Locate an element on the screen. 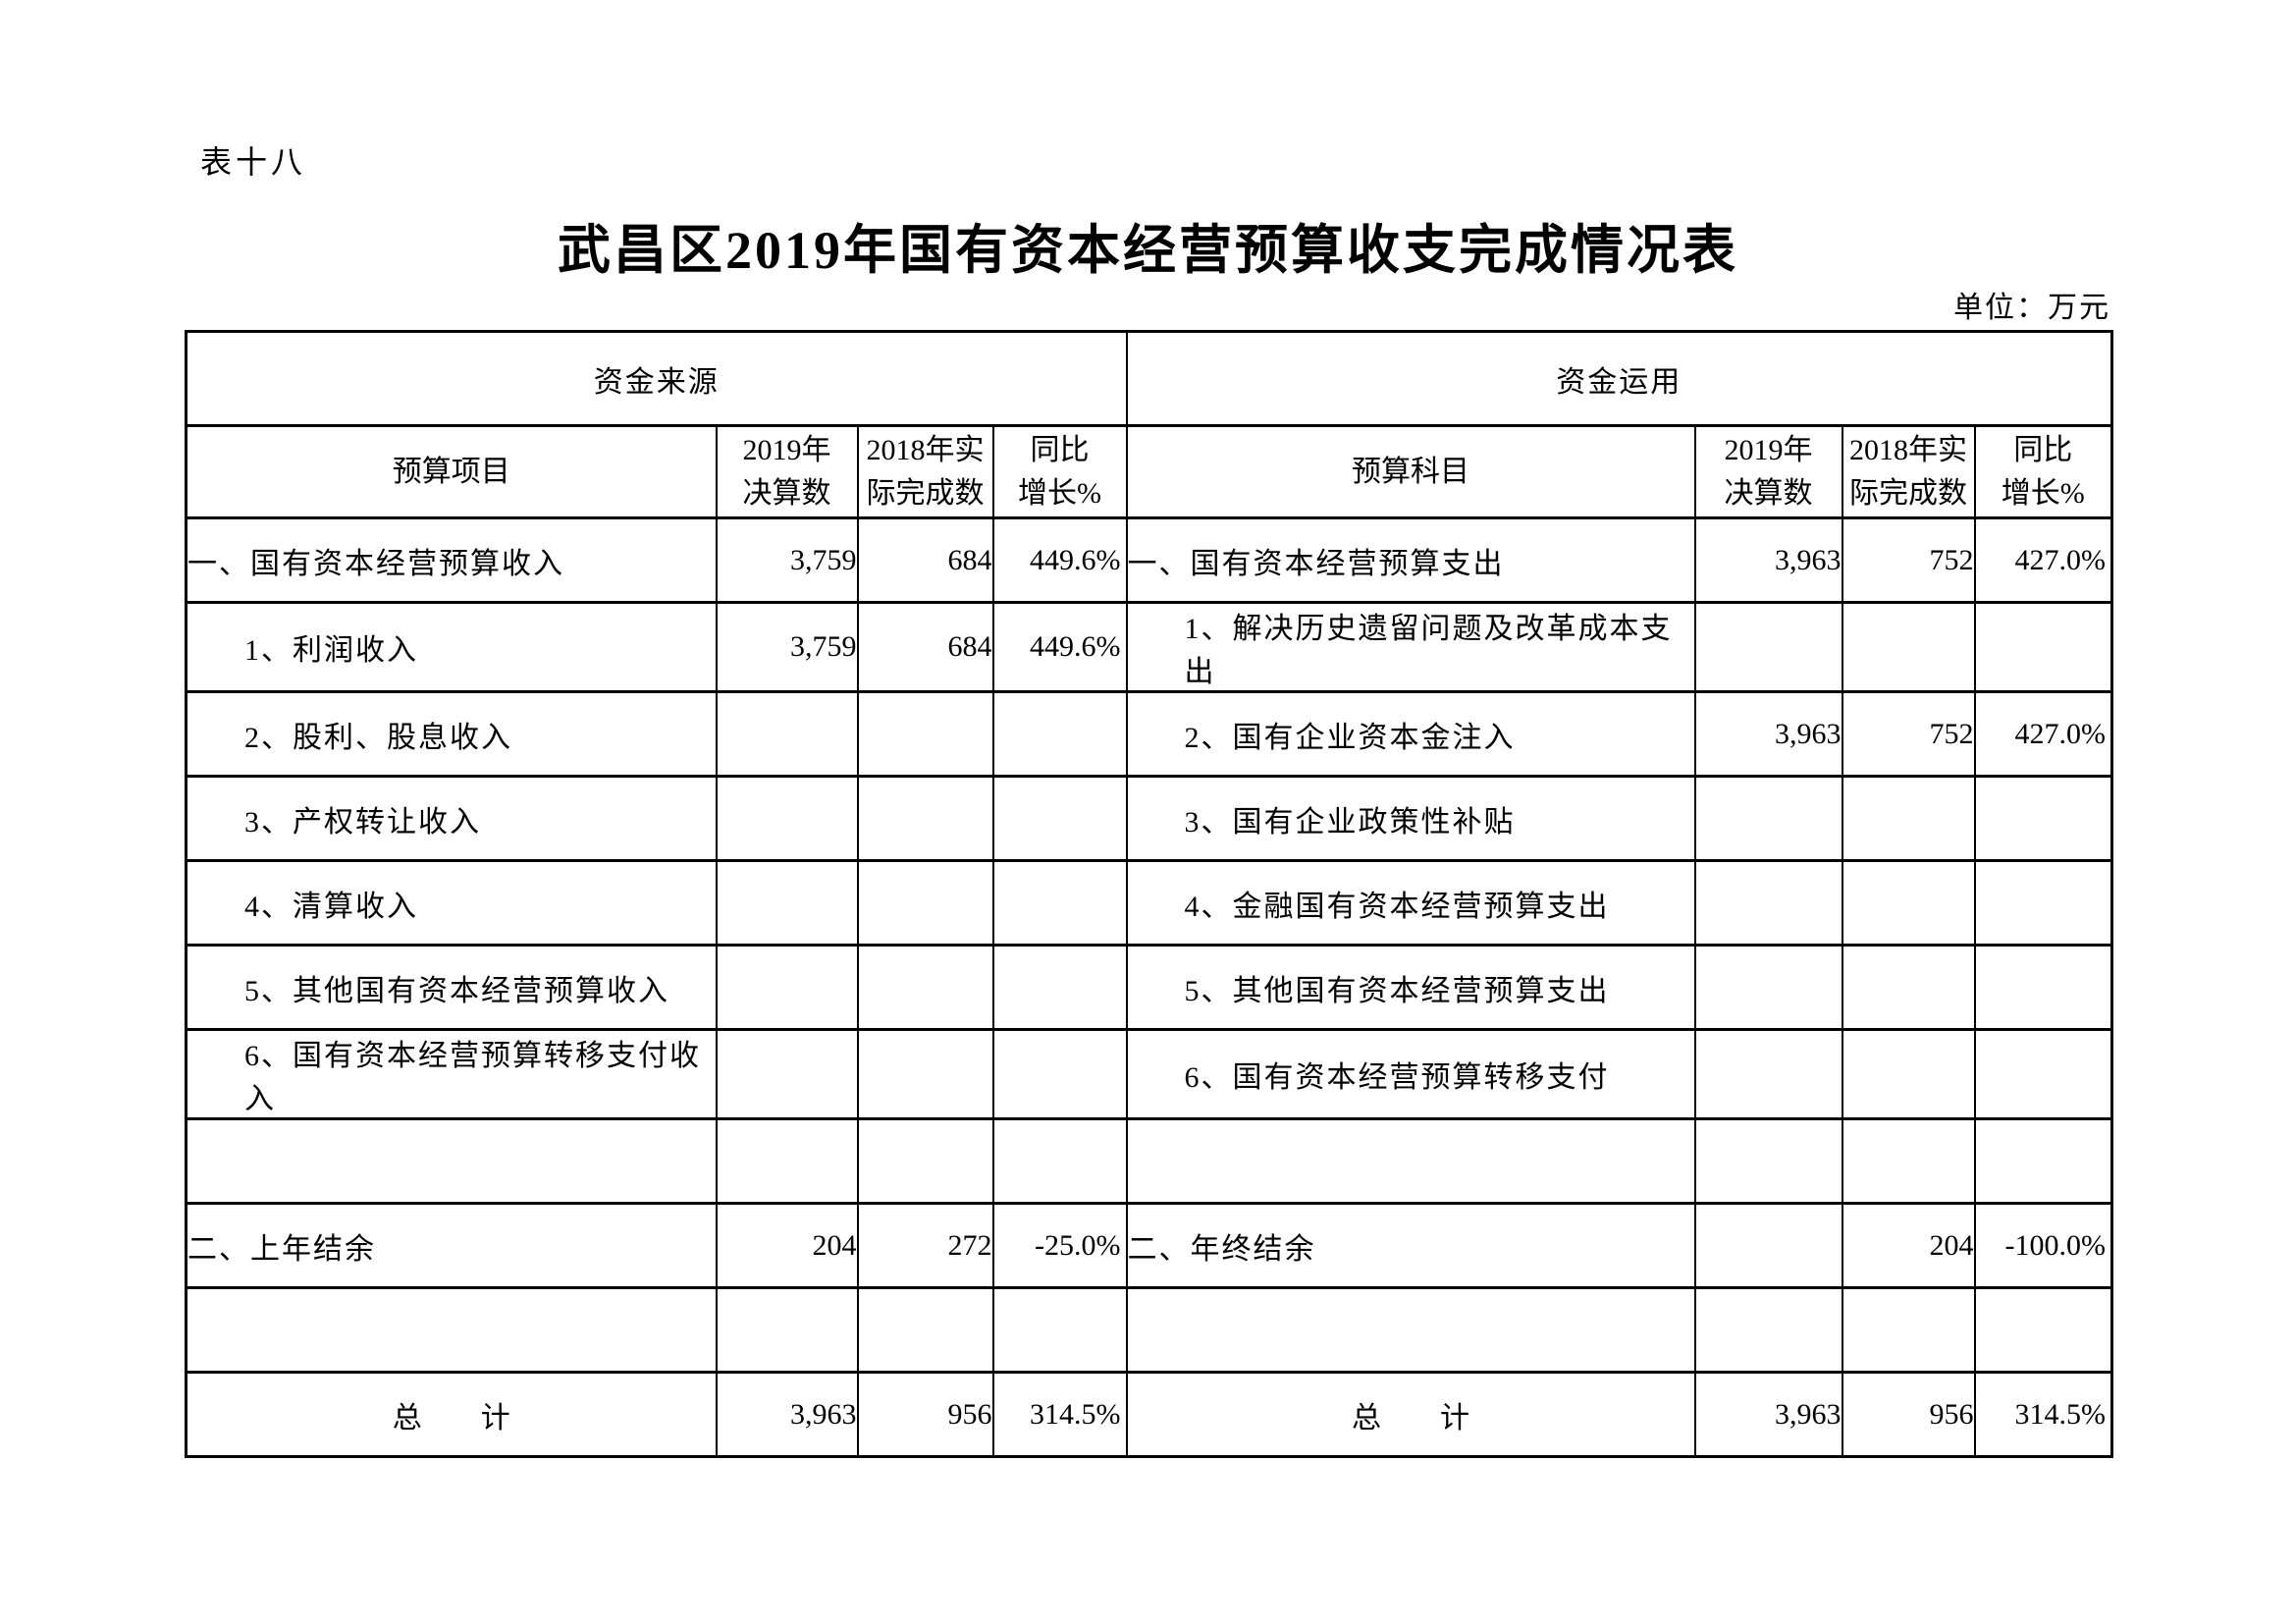  row-label-cell: 1、利润收入 is located at coordinates (451, 647).